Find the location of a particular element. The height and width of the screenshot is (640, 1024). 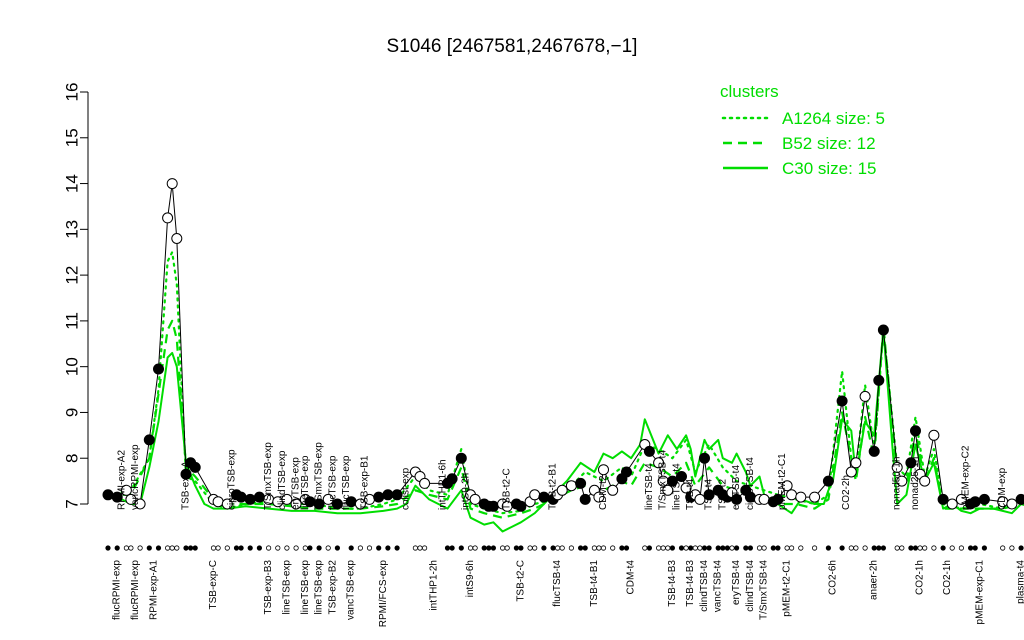

bottom-sample-label: TSB-exp-B3 is located at coordinates (268, 587).